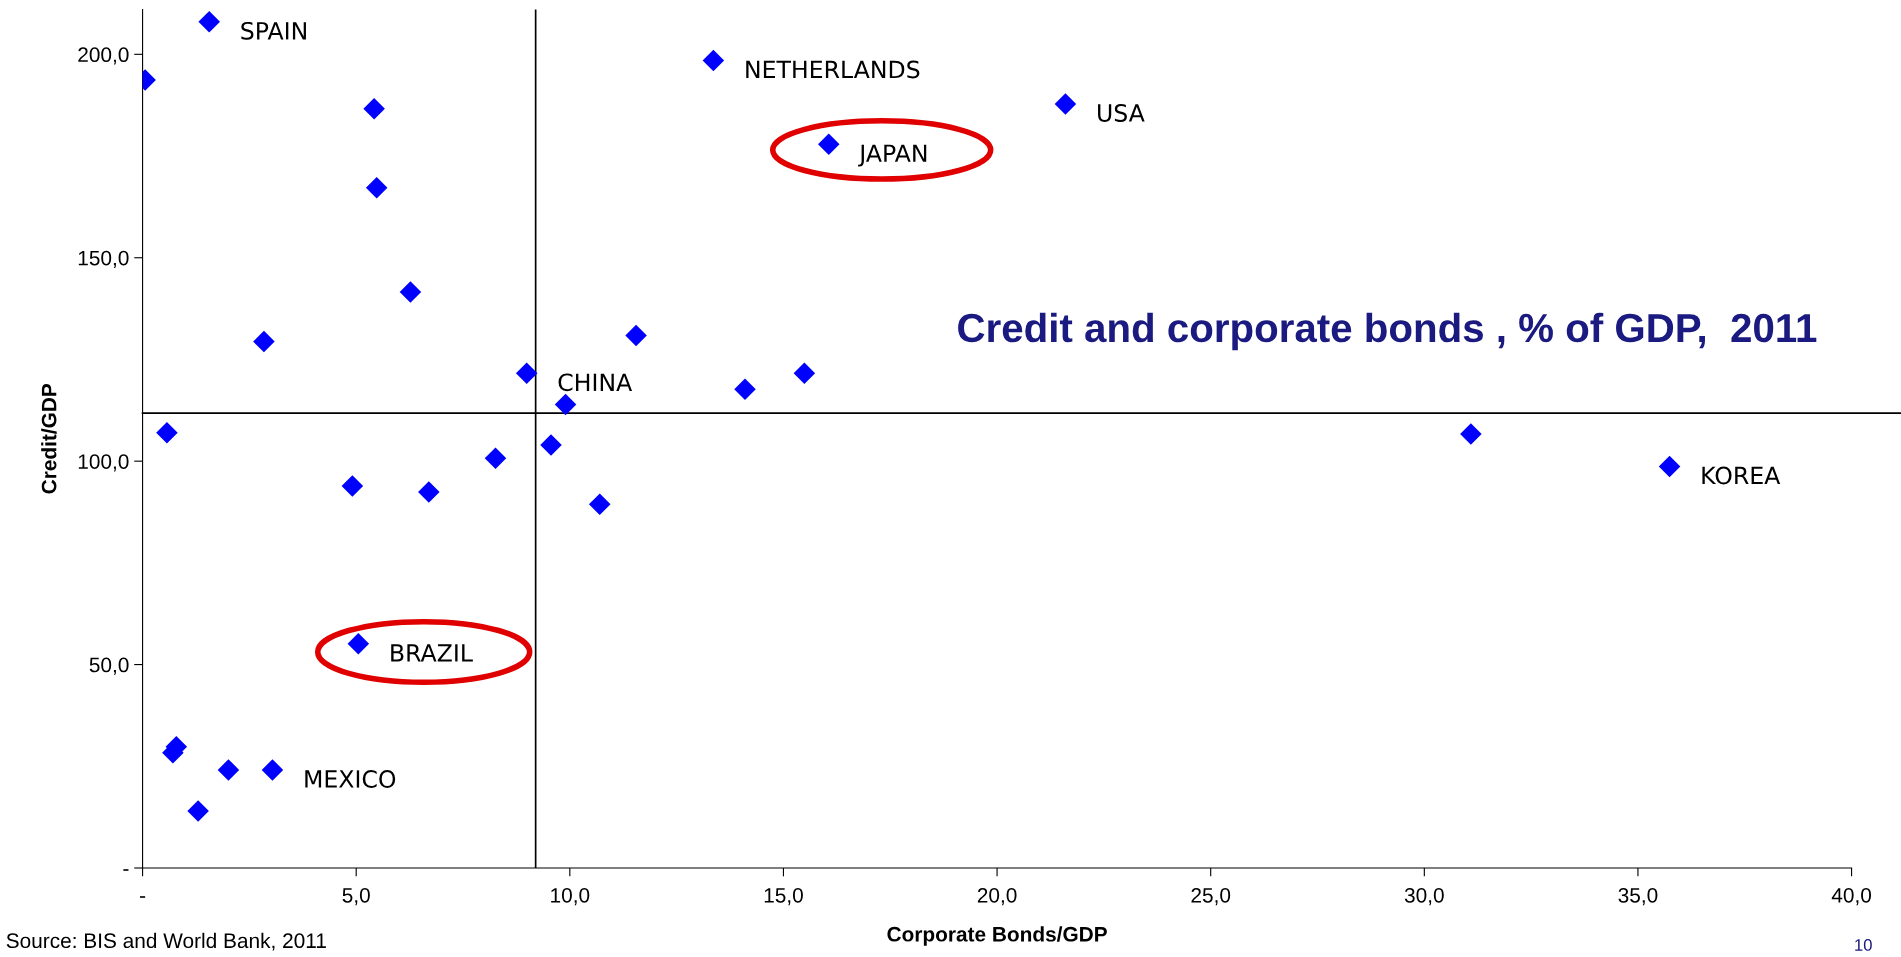 The height and width of the screenshot is (957, 1901). Describe the element at coordinates (350, 779) in the screenshot. I see `annotation: MEXICO` at that location.